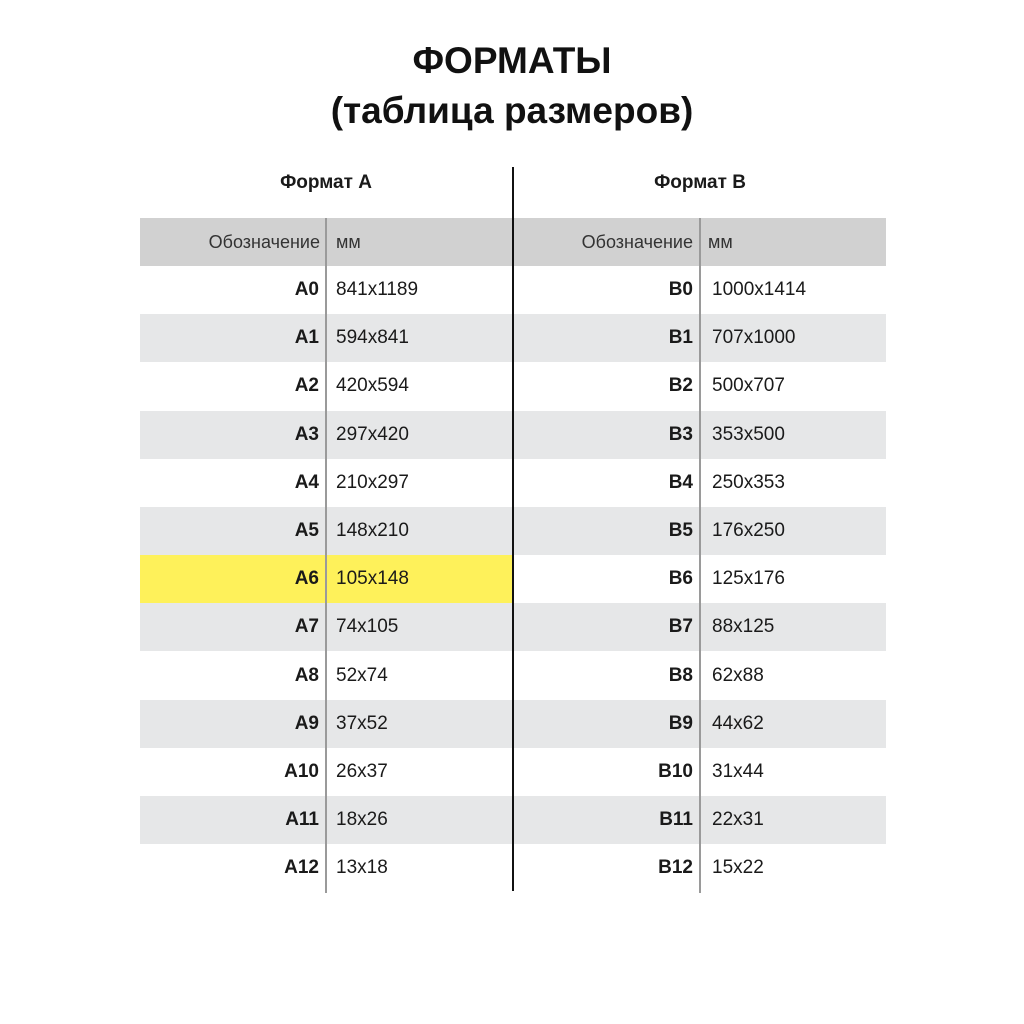 The height and width of the screenshot is (1024, 1024). Describe the element at coordinates (372, 482) in the screenshot. I see `format-size-mm: 210x297` at that location.